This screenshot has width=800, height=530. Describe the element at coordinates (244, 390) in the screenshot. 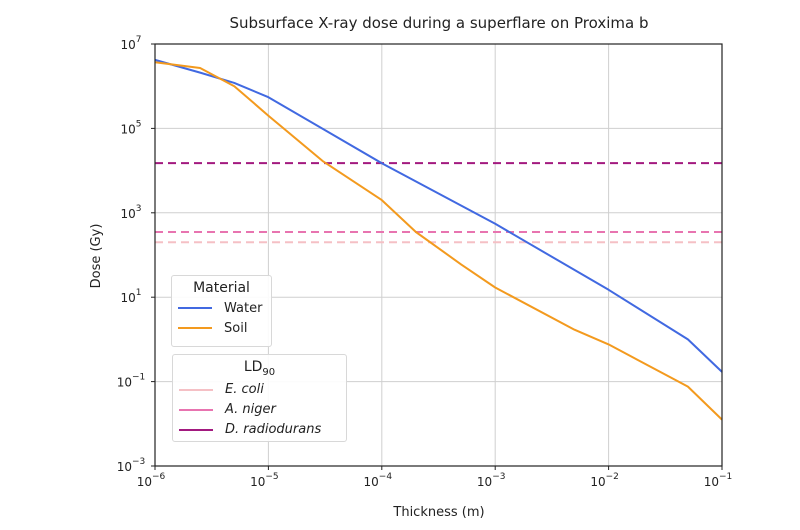

I see `legend-label: E. coli` at that location.